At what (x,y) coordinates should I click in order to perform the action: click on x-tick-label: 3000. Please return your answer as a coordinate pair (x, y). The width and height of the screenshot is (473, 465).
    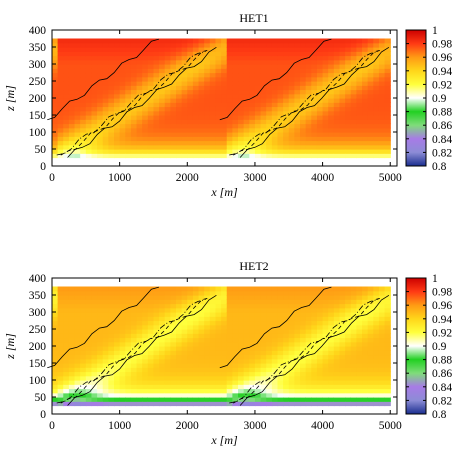
    Looking at the image, I should click on (254, 178).